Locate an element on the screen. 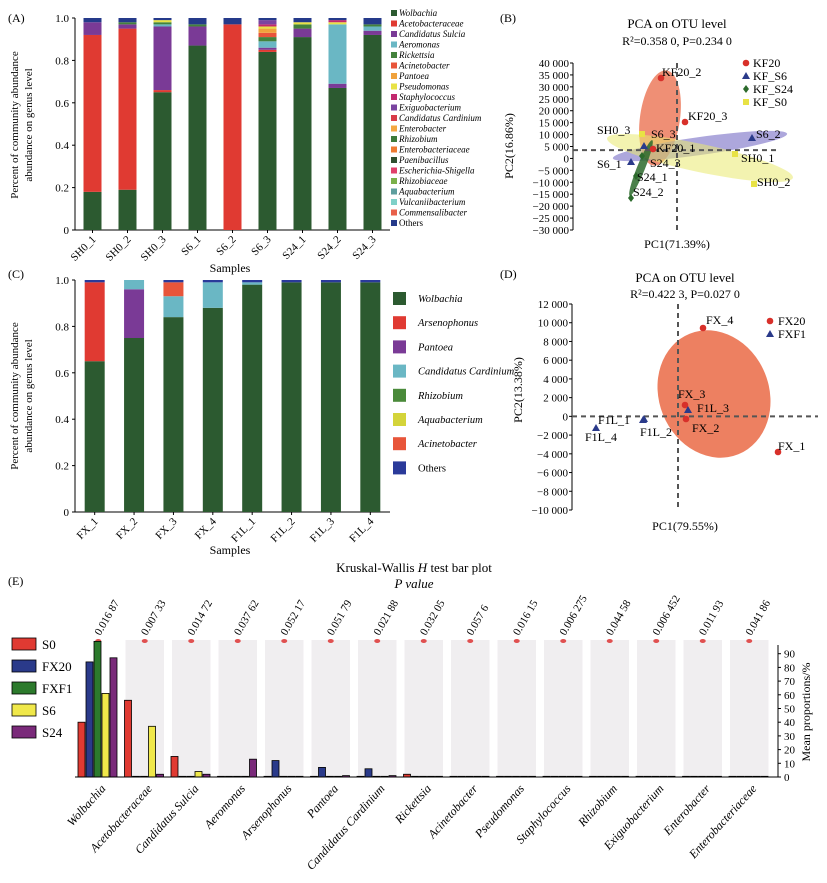  e-title: Kruskal-Wallis H test bar plot is located at coordinates (414, 567).